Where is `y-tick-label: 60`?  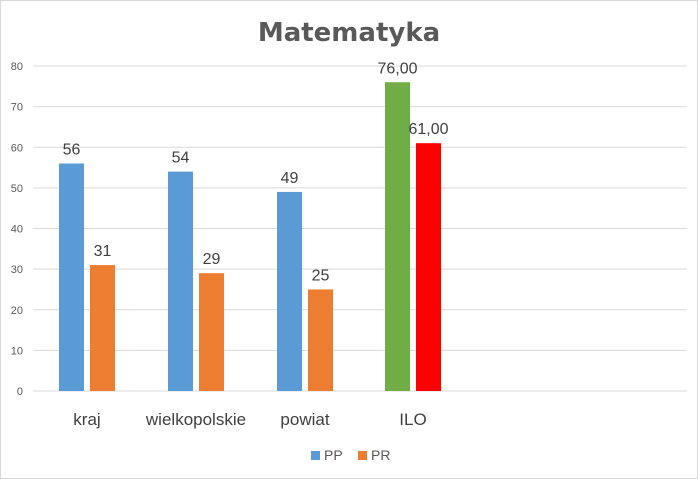 y-tick-label: 60 is located at coordinates (17, 148).